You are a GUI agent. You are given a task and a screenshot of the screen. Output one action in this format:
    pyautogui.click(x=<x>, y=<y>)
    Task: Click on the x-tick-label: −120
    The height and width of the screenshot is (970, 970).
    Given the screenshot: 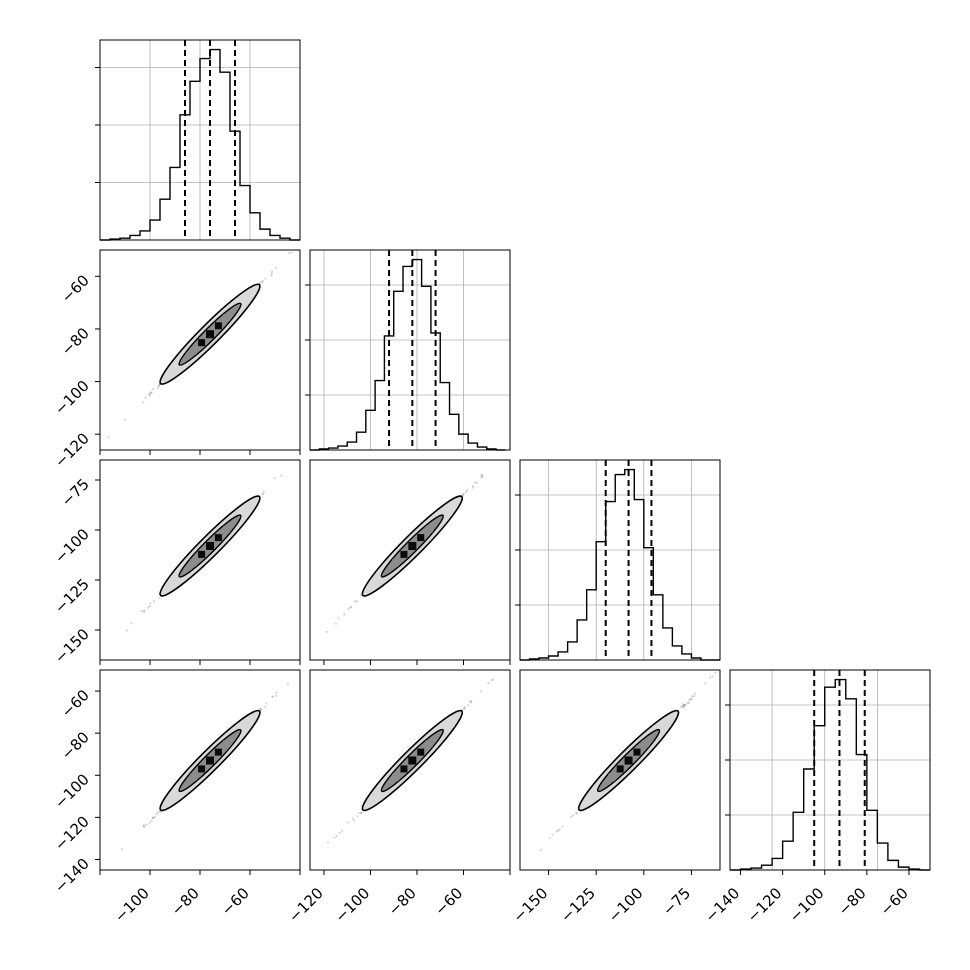 What is the action you would take?
    pyautogui.click(x=306, y=905)
    